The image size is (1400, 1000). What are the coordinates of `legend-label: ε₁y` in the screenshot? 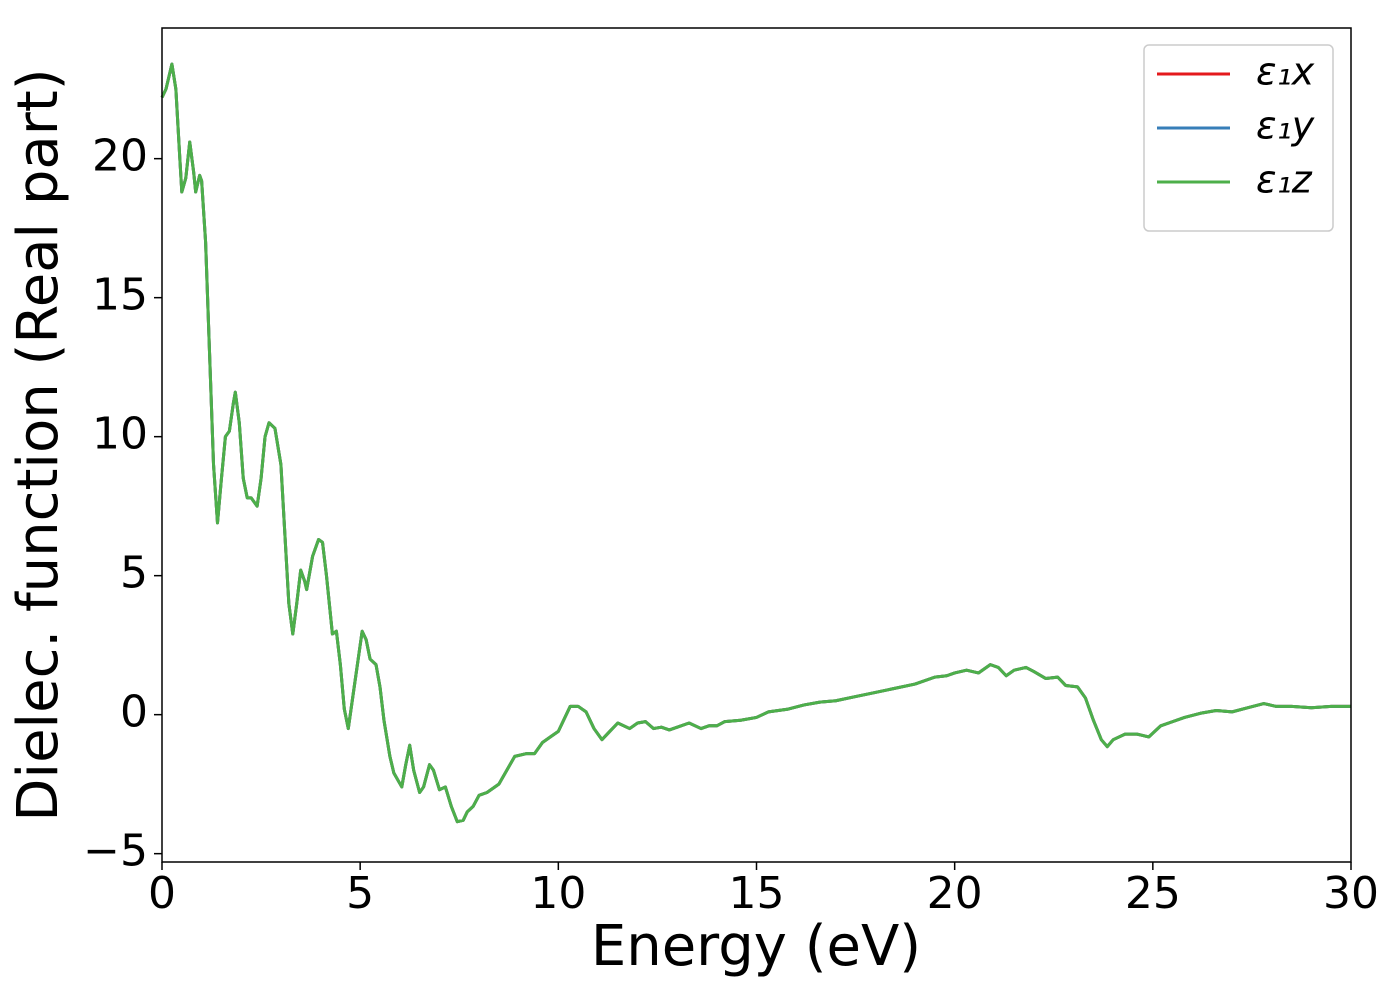 It's located at (1285, 126).